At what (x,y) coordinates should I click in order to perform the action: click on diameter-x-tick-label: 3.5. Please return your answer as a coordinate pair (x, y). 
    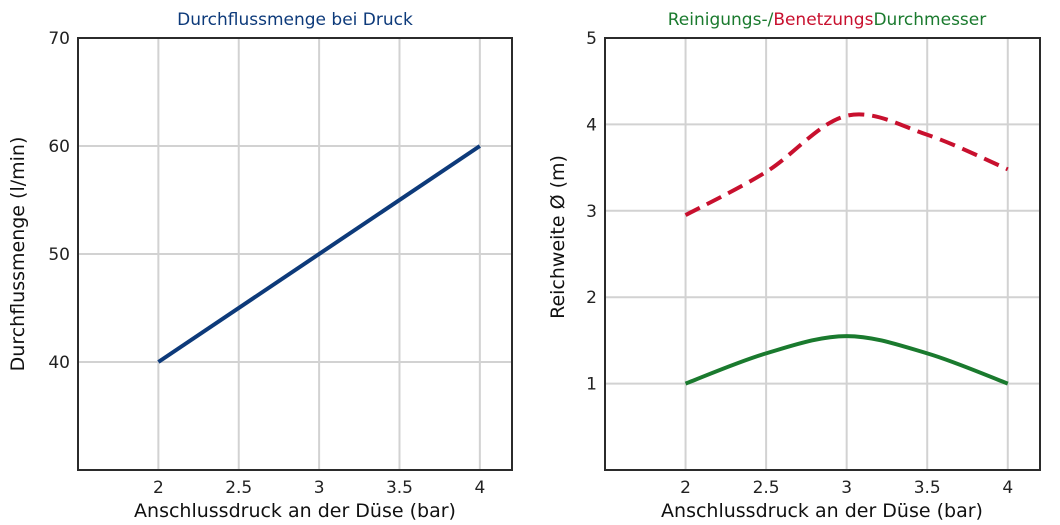
    Looking at the image, I should click on (927, 488).